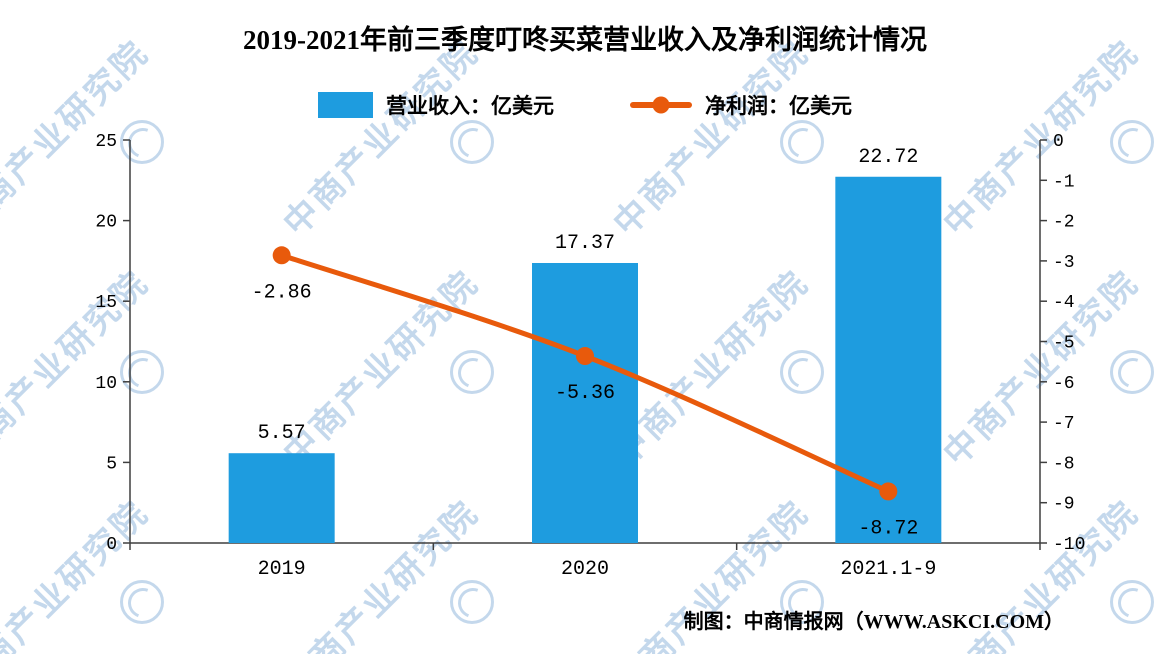  What do you see at coordinates (585, 356) in the screenshot?
I see `line-point-2020` at bounding box center [585, 356].